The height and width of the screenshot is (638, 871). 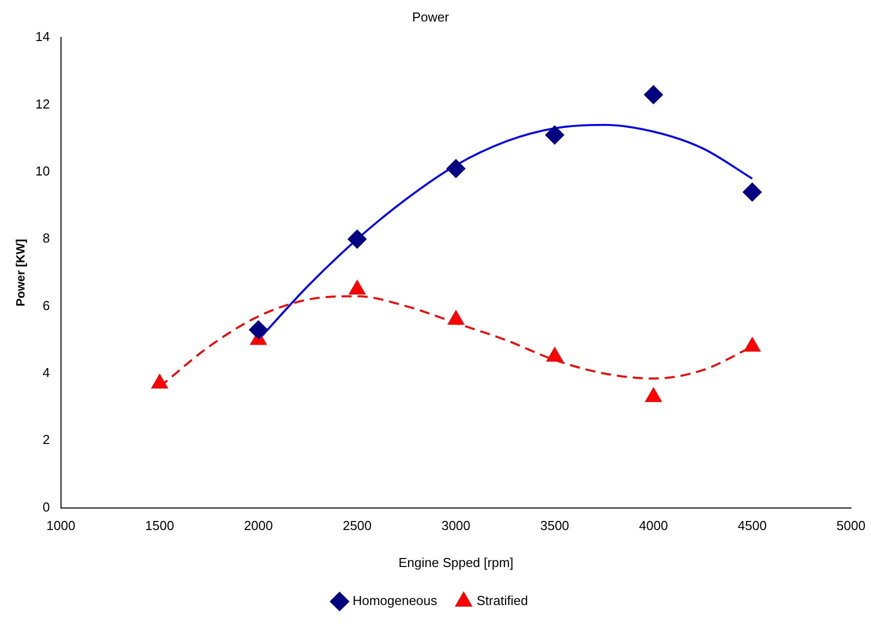 I want to click on x-tick-label: 2000, so click(x=258, y=526).